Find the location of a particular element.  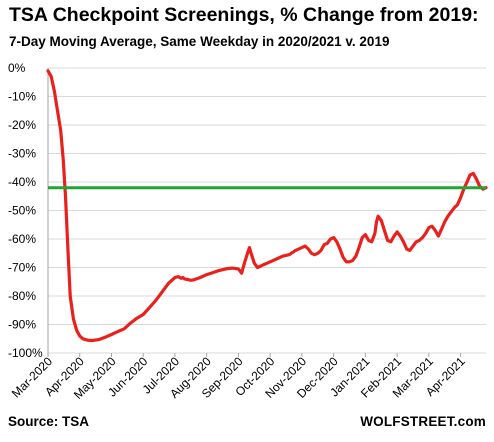

y-tick-label: -40% is located at coordinates (22, 182).